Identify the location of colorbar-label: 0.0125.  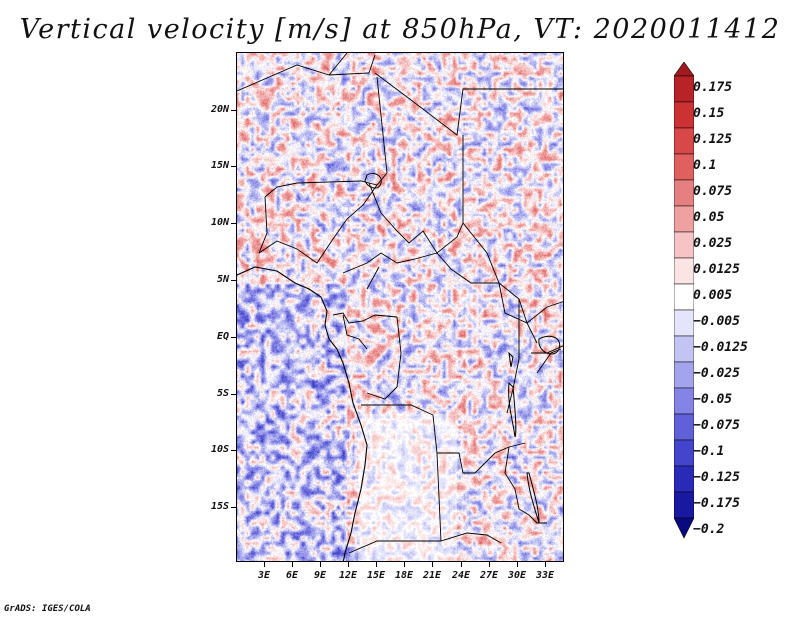
(716, 269).